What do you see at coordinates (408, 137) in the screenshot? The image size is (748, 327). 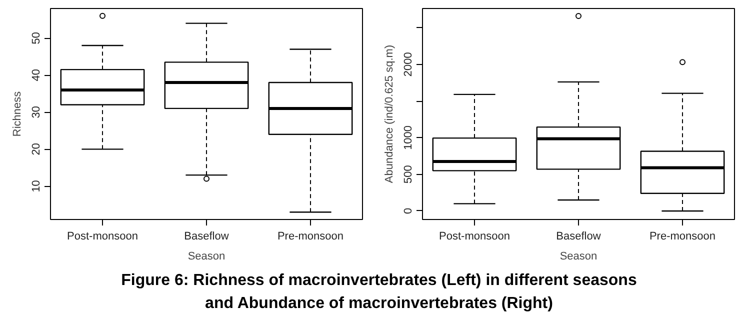 I see `y-tick-label: 1000` at bounding box center [408, 137].